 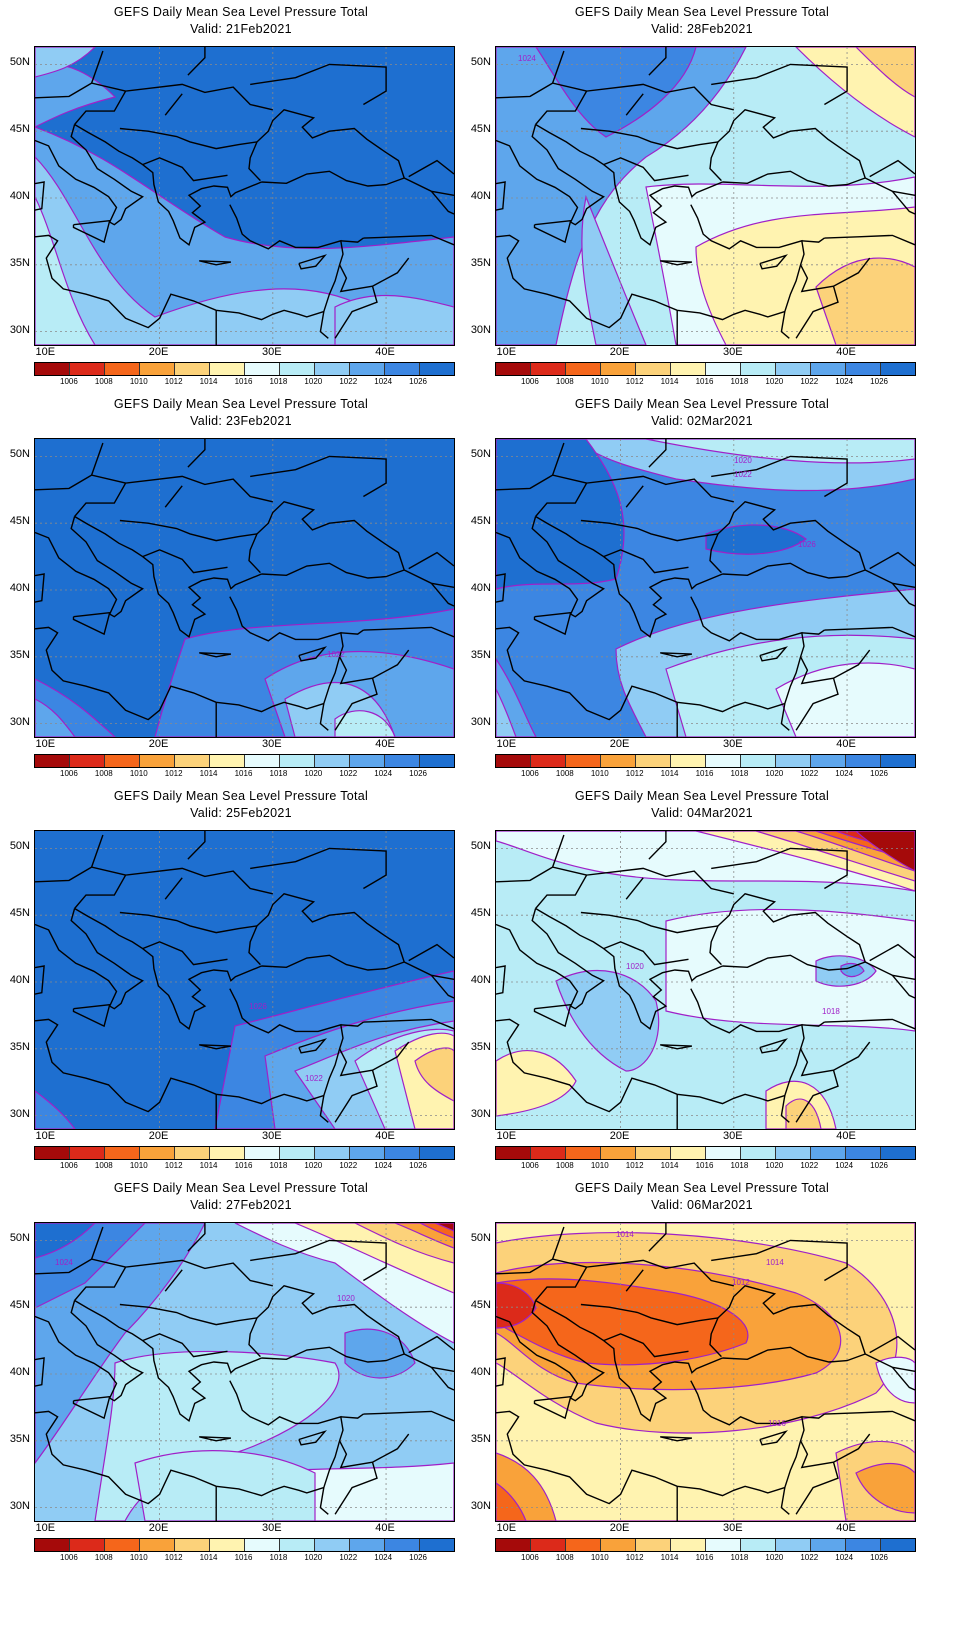 I want to click on latitude-tick-label: 50N, so click(x=480, y=454).